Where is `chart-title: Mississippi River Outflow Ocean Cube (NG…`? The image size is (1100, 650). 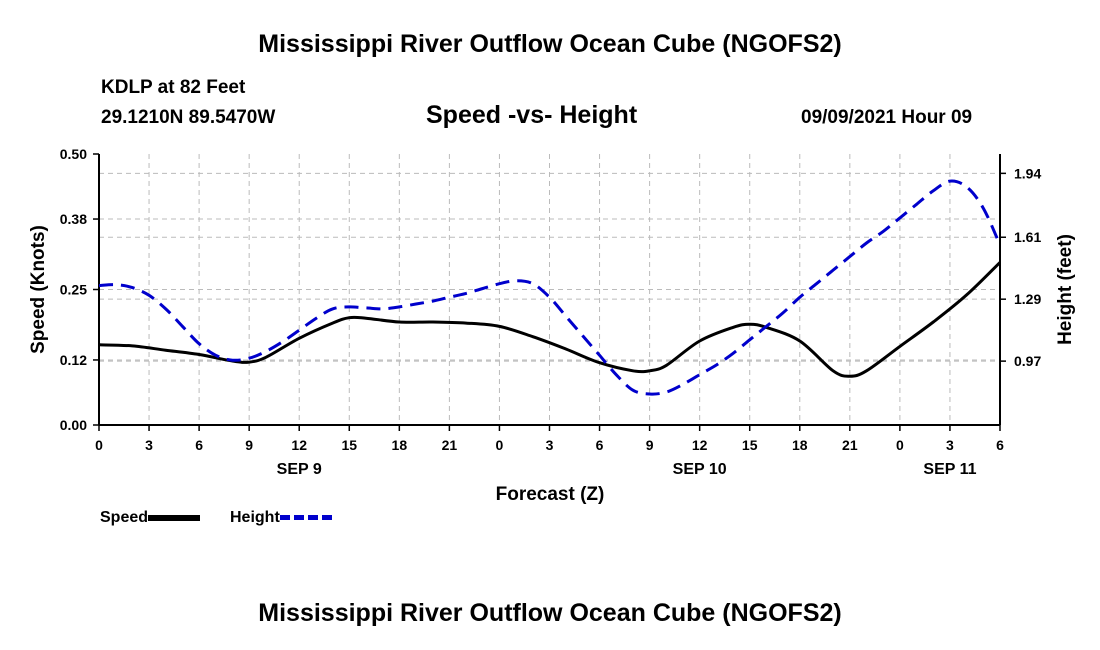
chart-title: Mississippi River Outflow Ocean Cube (NG… is located at coordinates (550, 44).